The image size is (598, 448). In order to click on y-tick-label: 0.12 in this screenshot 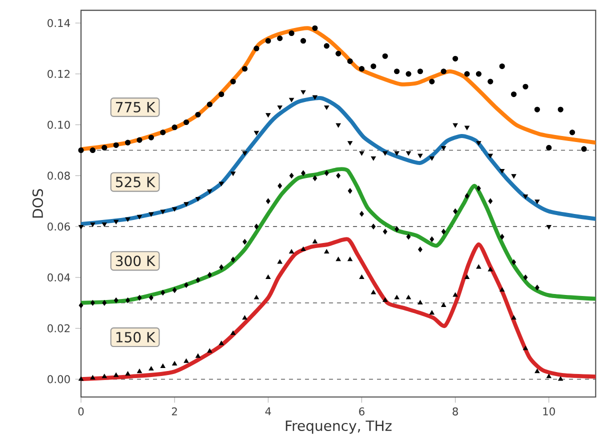, I will do `click(59, 74)`.